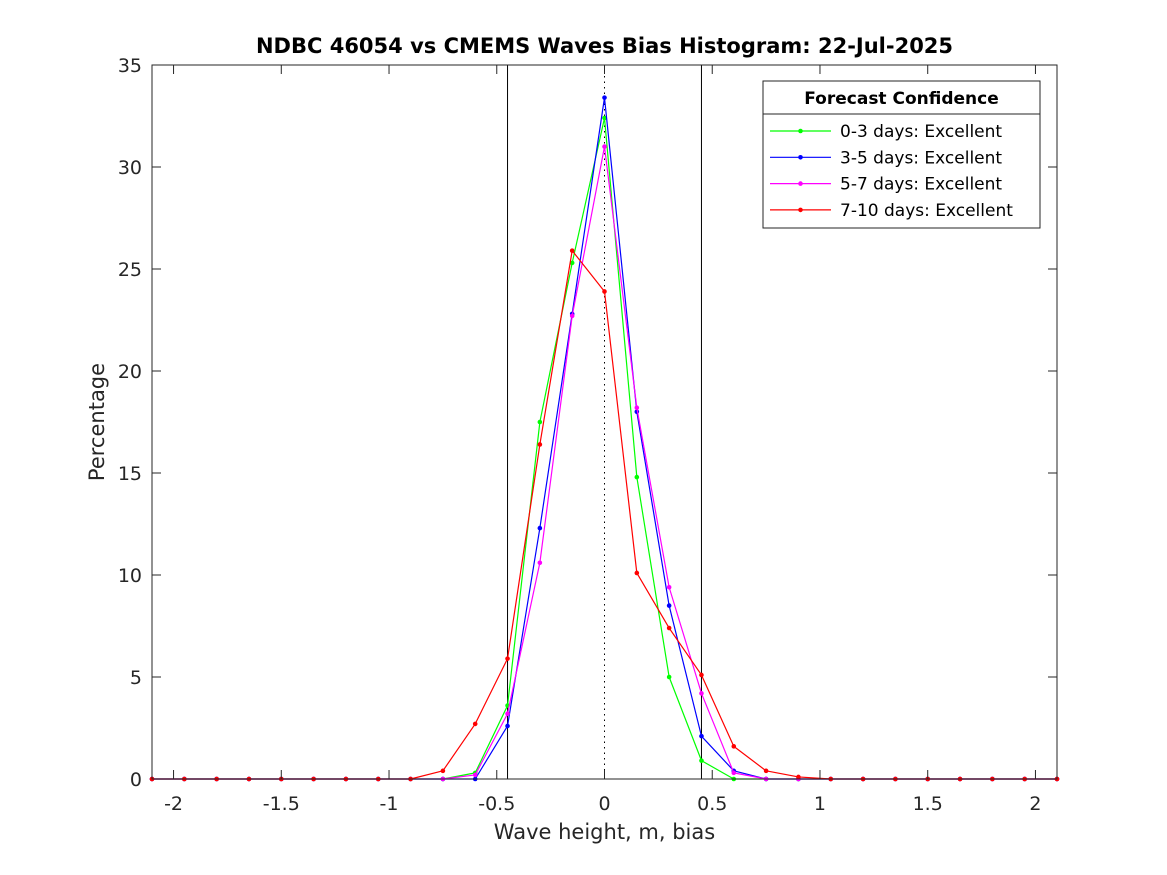 This screenshot has width=1167, height=875. I want to click on legend-item: 0-3 days: Excellent, so click(886, 132).